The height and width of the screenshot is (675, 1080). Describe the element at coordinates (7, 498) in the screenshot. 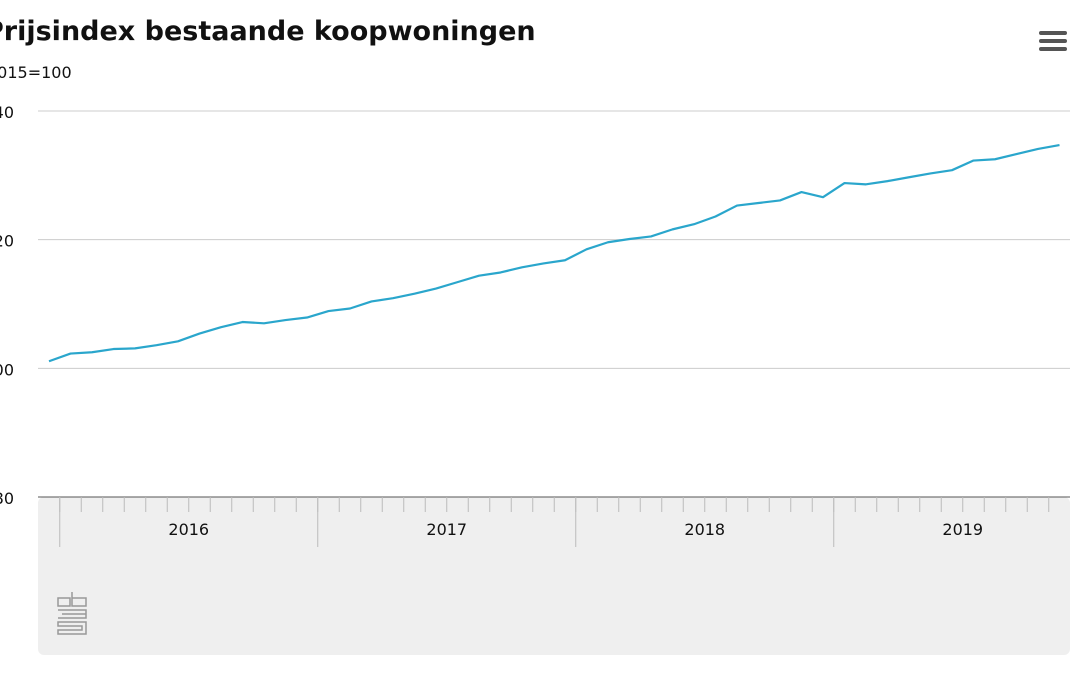

I see `y-tick-label: 80` at that location.